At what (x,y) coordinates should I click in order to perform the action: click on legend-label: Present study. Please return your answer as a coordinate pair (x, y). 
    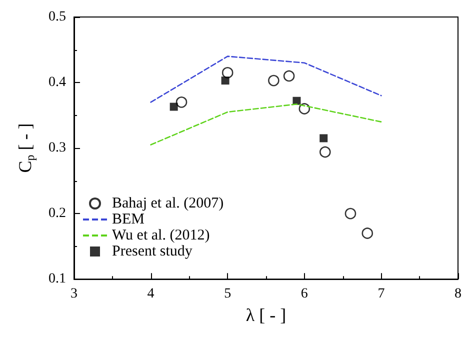
    Looking at the image, I should click on (152, 252).